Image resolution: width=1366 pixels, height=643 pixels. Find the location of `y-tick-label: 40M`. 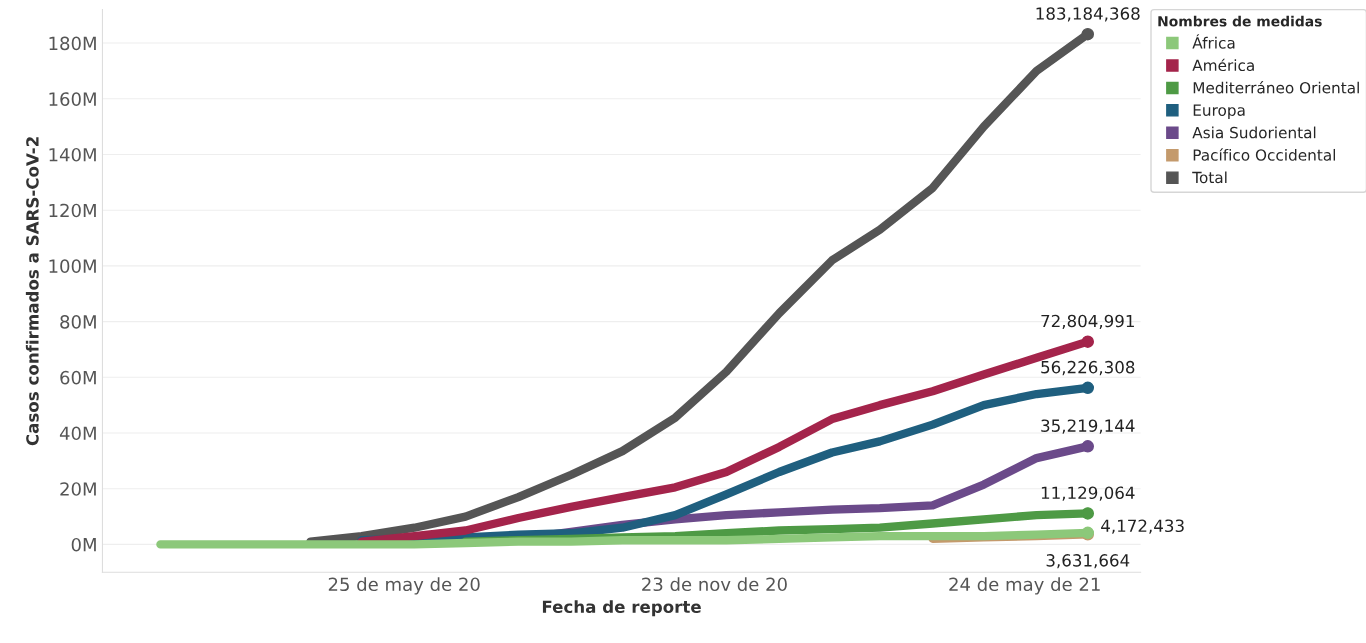

y-tick-label: 40M is located at coordinates (77, 433).